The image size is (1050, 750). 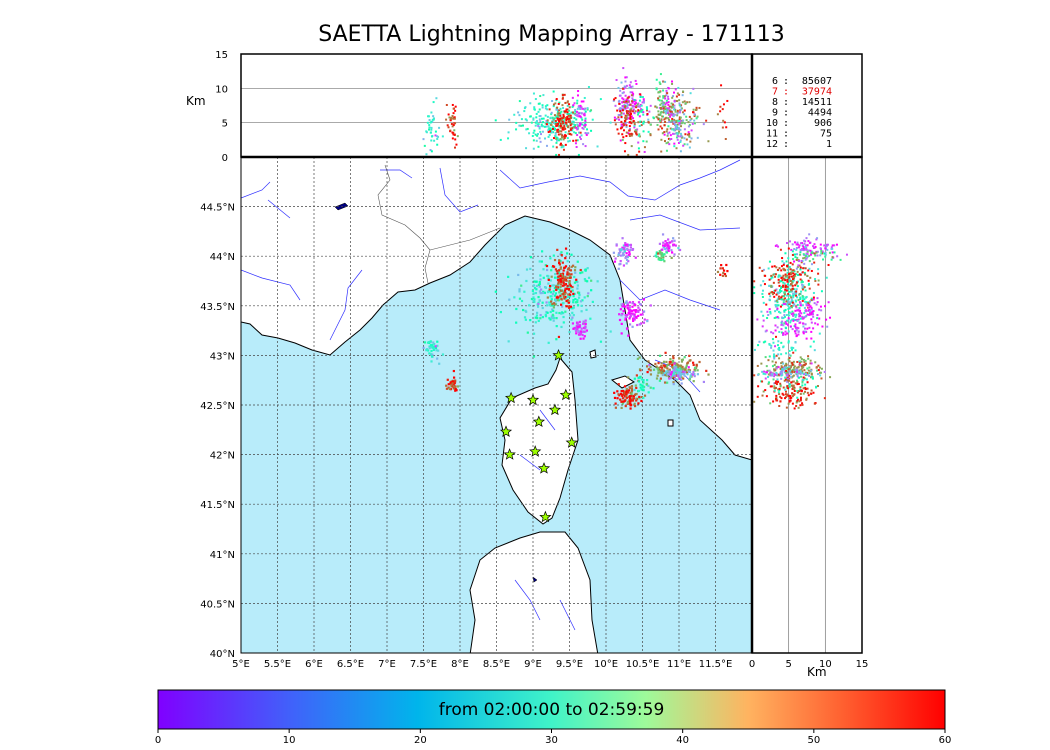 What do you see at coordinates (545, 516) in the screenshot?
I see `station-marker` at bounding box center [545, 516].